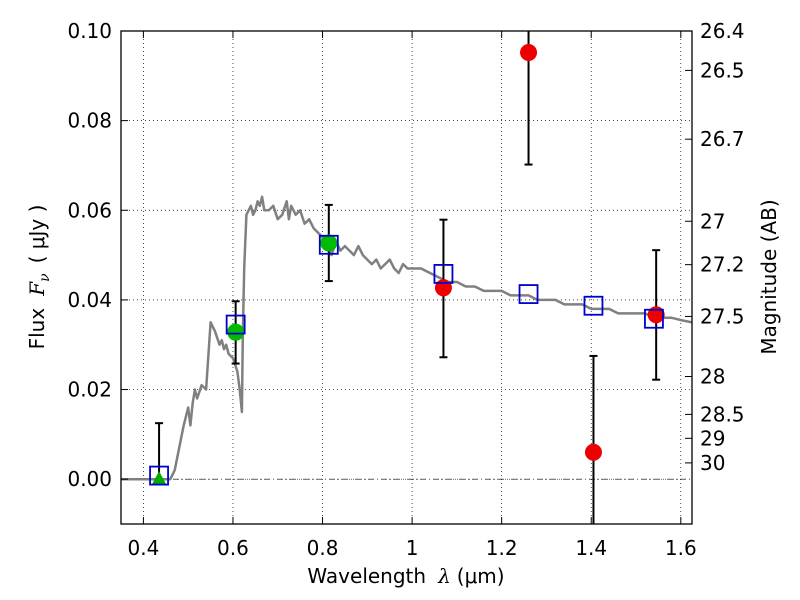  What do you see at coordinates (143, 548) in the screenshot?
I see `x-tick-label: 0.4` at bounding box center [143, 548].